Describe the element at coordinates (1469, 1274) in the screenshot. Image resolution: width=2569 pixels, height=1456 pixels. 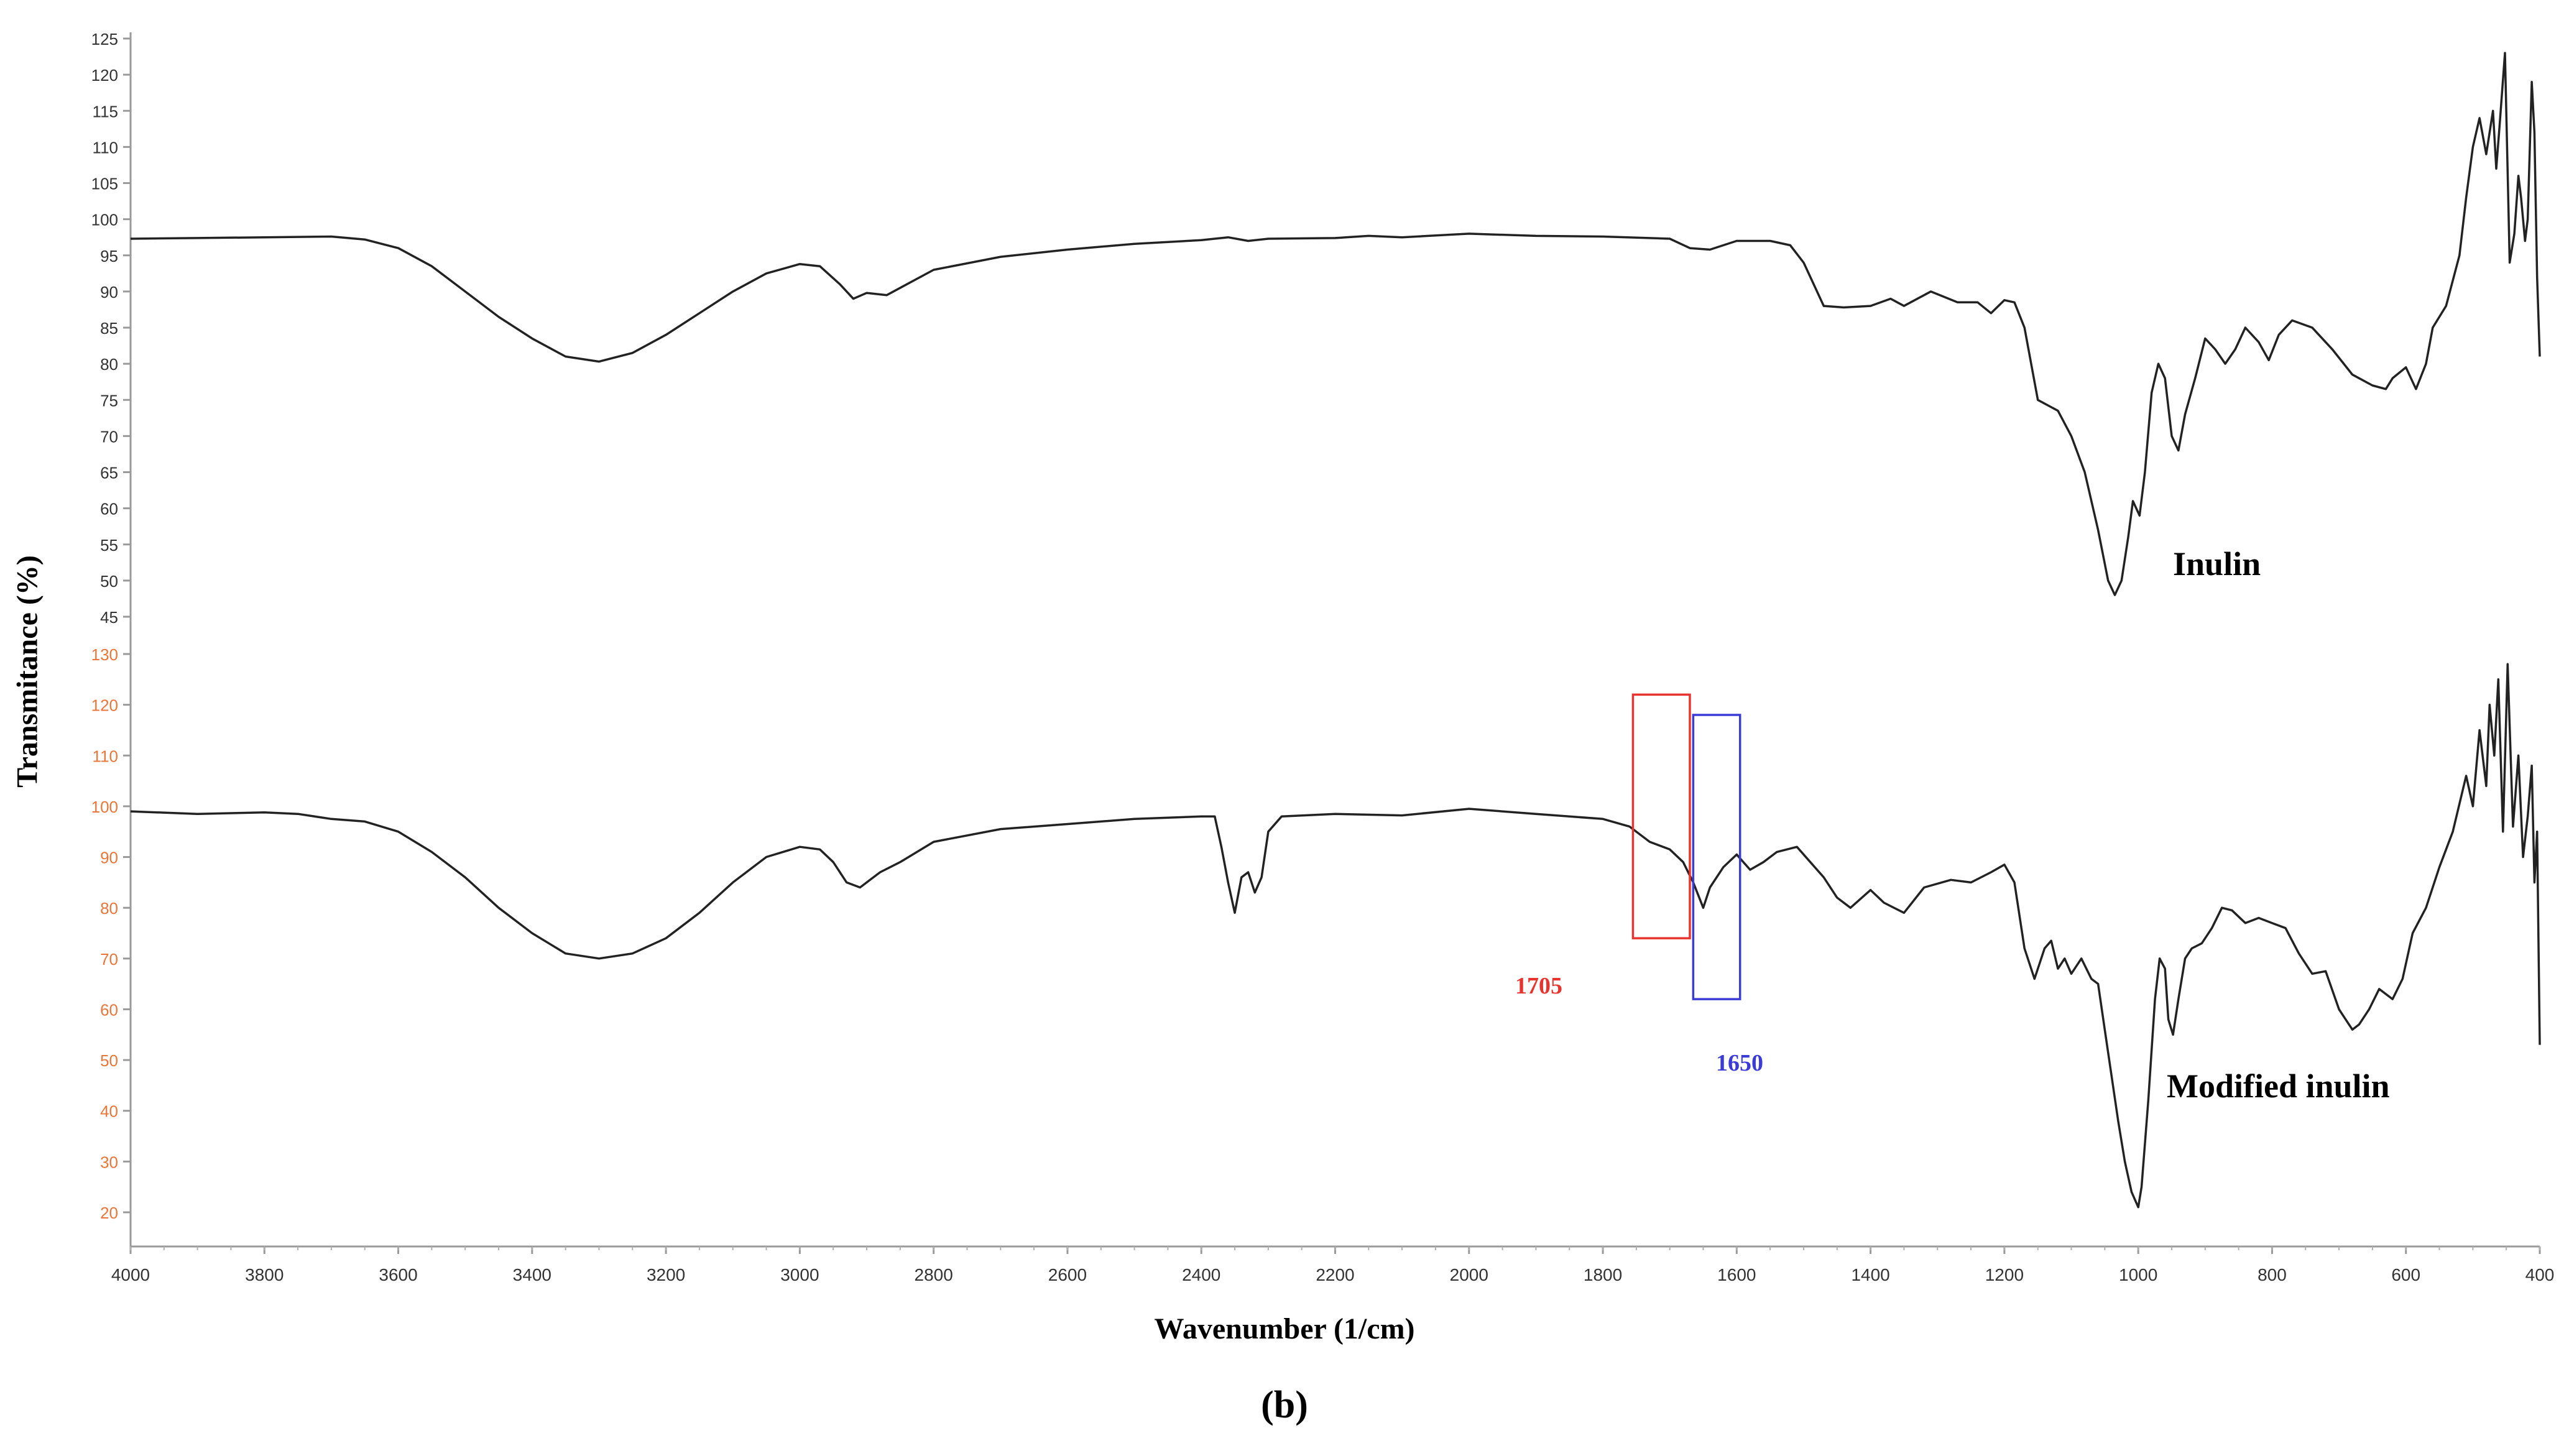
I see `x-tick-label: 2000` at that location.